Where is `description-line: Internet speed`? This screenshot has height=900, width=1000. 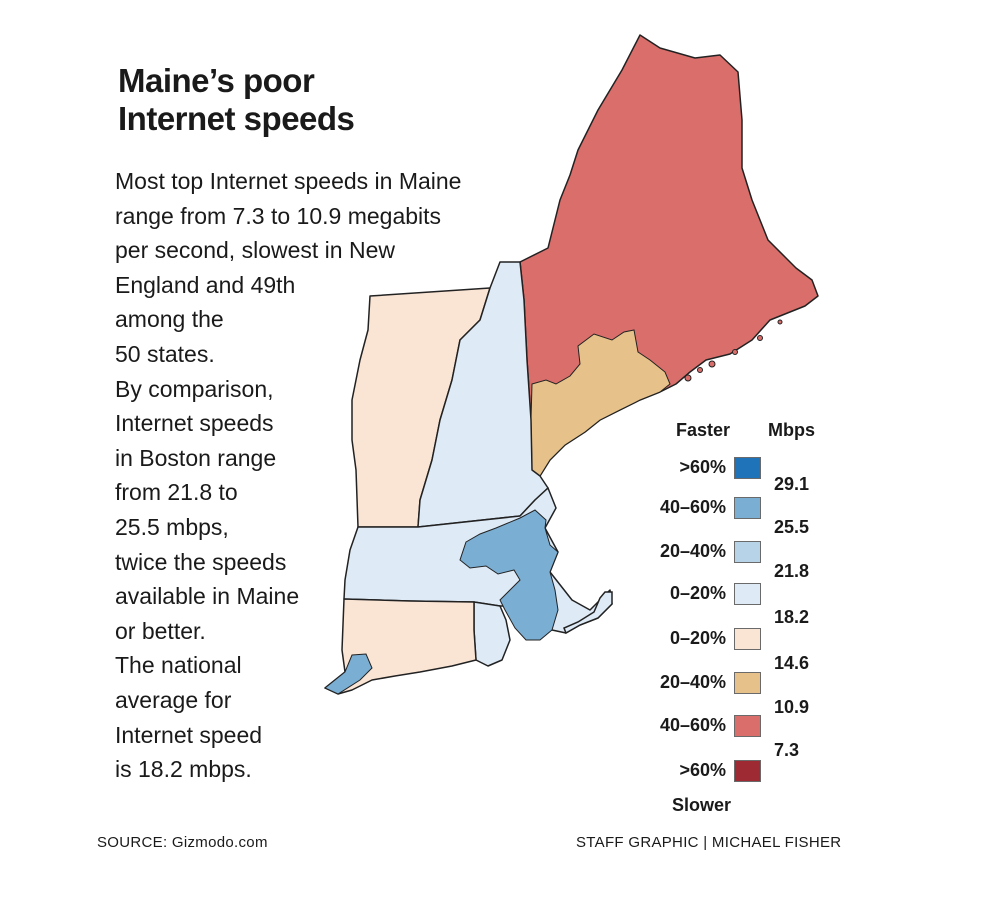
description-line: Internet speed is located at coordinates (189, 734).